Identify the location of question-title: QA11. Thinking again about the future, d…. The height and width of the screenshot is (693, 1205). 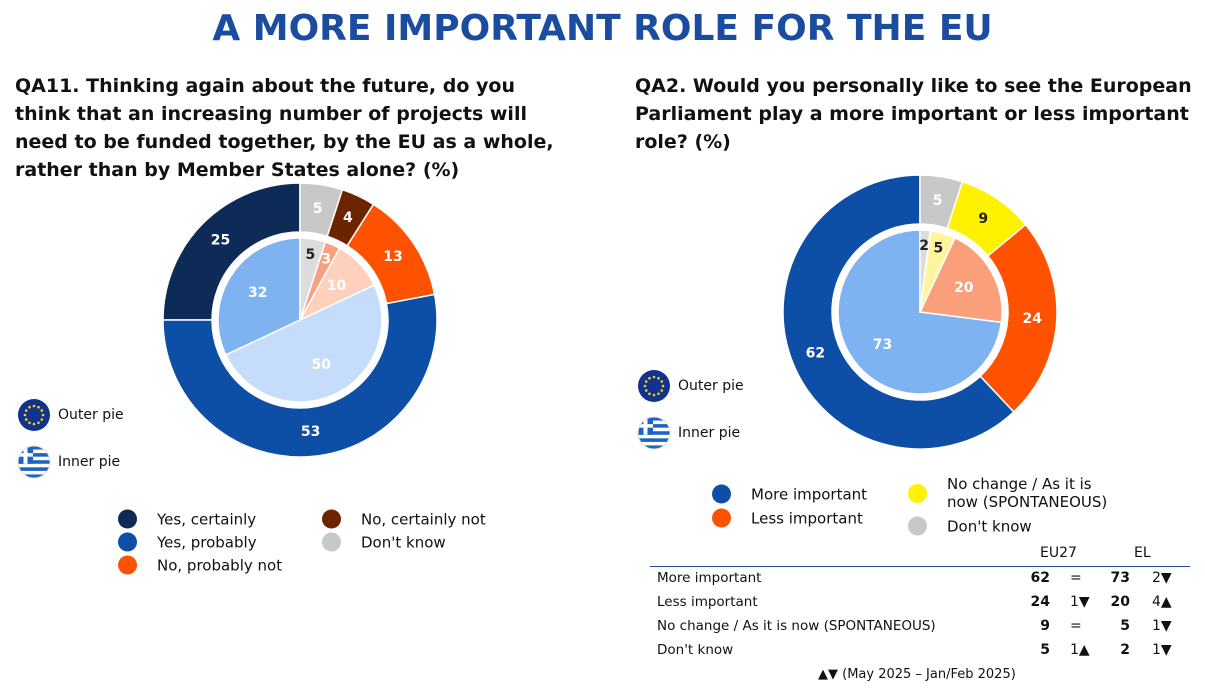
(284, 128).